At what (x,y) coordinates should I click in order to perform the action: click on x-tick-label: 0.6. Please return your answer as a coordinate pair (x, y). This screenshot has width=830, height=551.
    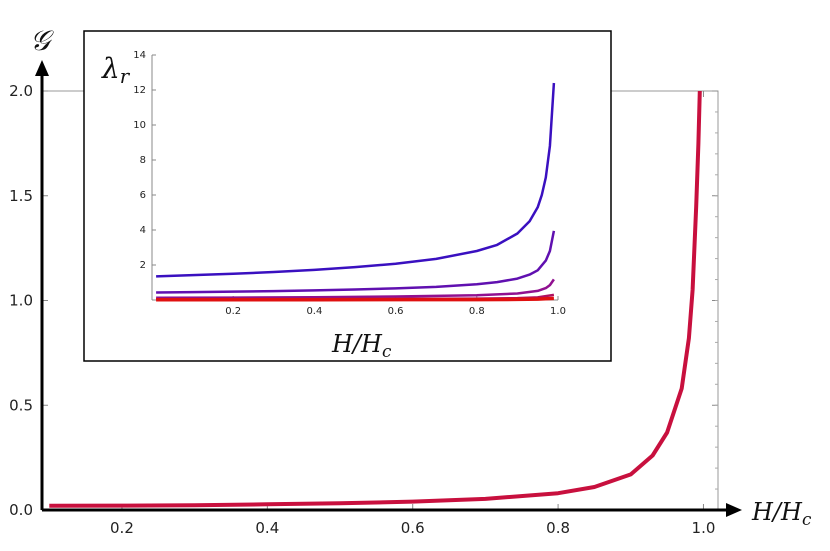
    Looking at the image, I should click on (413, 528).